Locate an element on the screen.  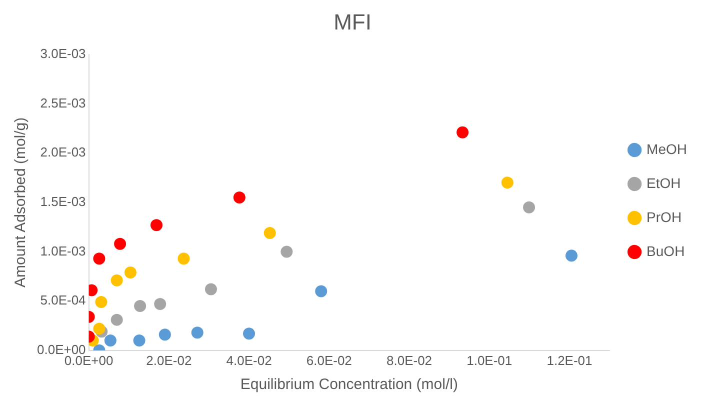
y-tick-label: 2.5E-03 is located at coordinates (63, 102).